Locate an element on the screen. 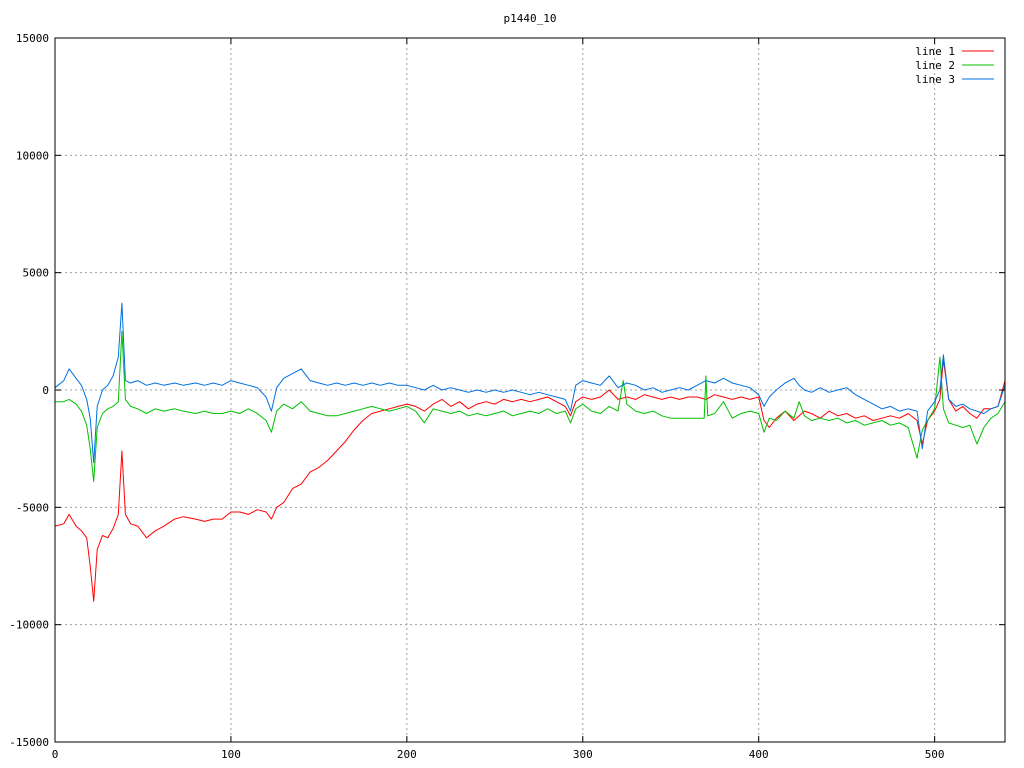 The image size is (1024, 768). legend-label: line 3 is located at coordinates (935, 79).